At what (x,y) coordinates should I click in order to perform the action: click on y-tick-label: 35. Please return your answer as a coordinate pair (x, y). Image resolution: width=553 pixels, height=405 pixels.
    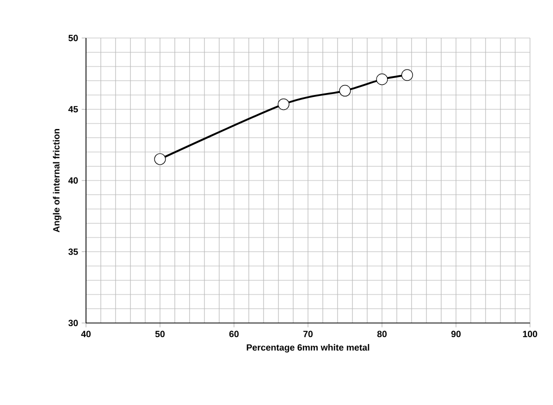
    Looking at the image, I should click on (73, 251).